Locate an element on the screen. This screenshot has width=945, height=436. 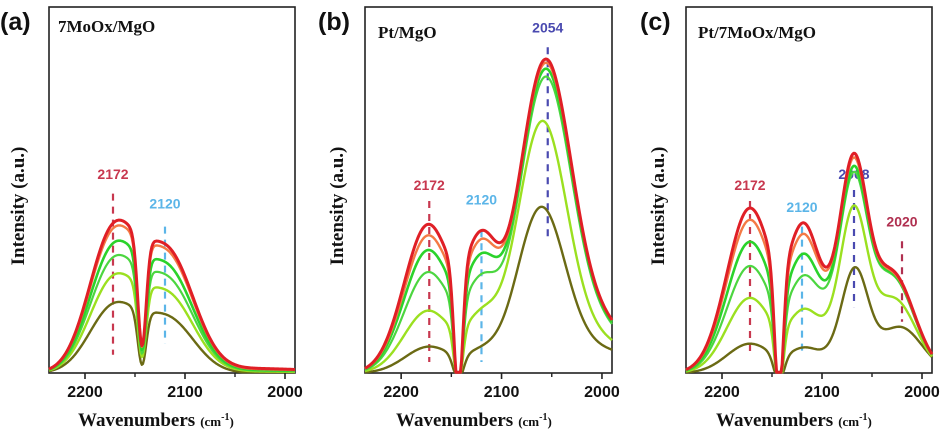
panel-label: (b) is located at coordinates (334, 22).